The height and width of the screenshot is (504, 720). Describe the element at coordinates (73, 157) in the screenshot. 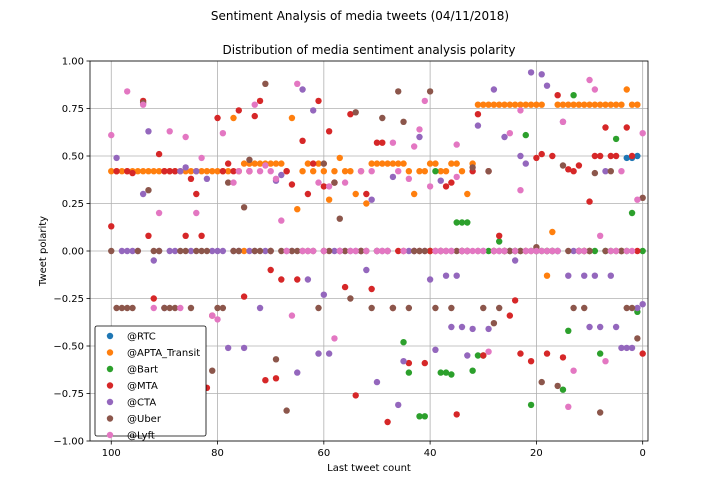

I see `y-tick-label: 0.50` at that location.